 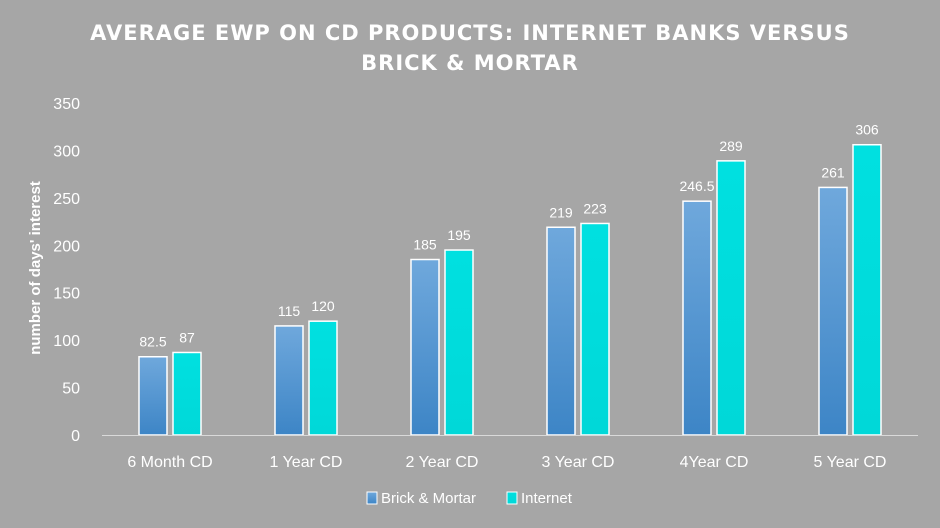 What do you see at coordinates (170, 382) in the screenshot?
I see `bar-group: 82.5 87` at bounding box center [170, 382].